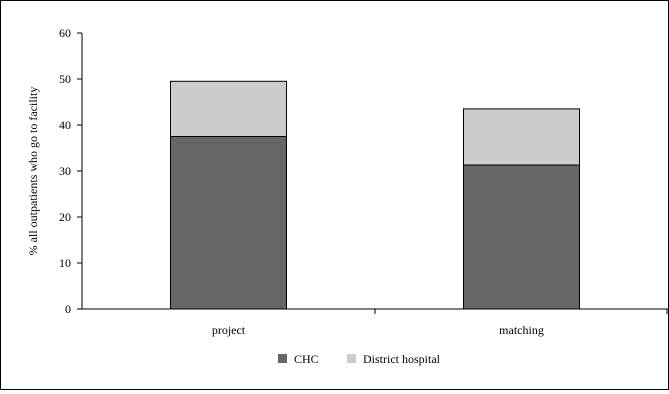 This screenshot has height=394, width=669. Describe the element at coordinates (359, 359) in the screenshot. I see `legend: CHC District hospital` at that location.